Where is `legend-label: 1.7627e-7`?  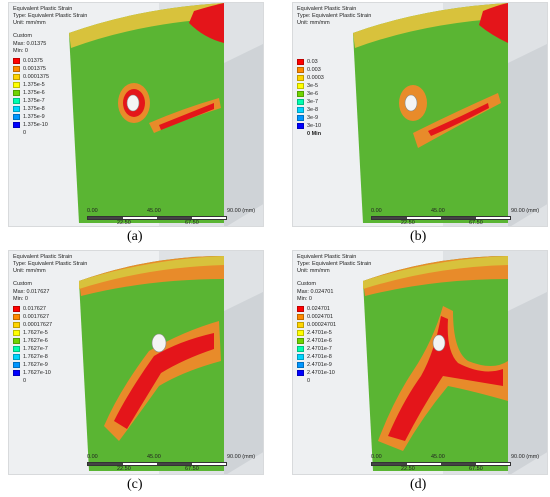 legend-label: 1.7627e-7 is located at coordinates (35, 348).